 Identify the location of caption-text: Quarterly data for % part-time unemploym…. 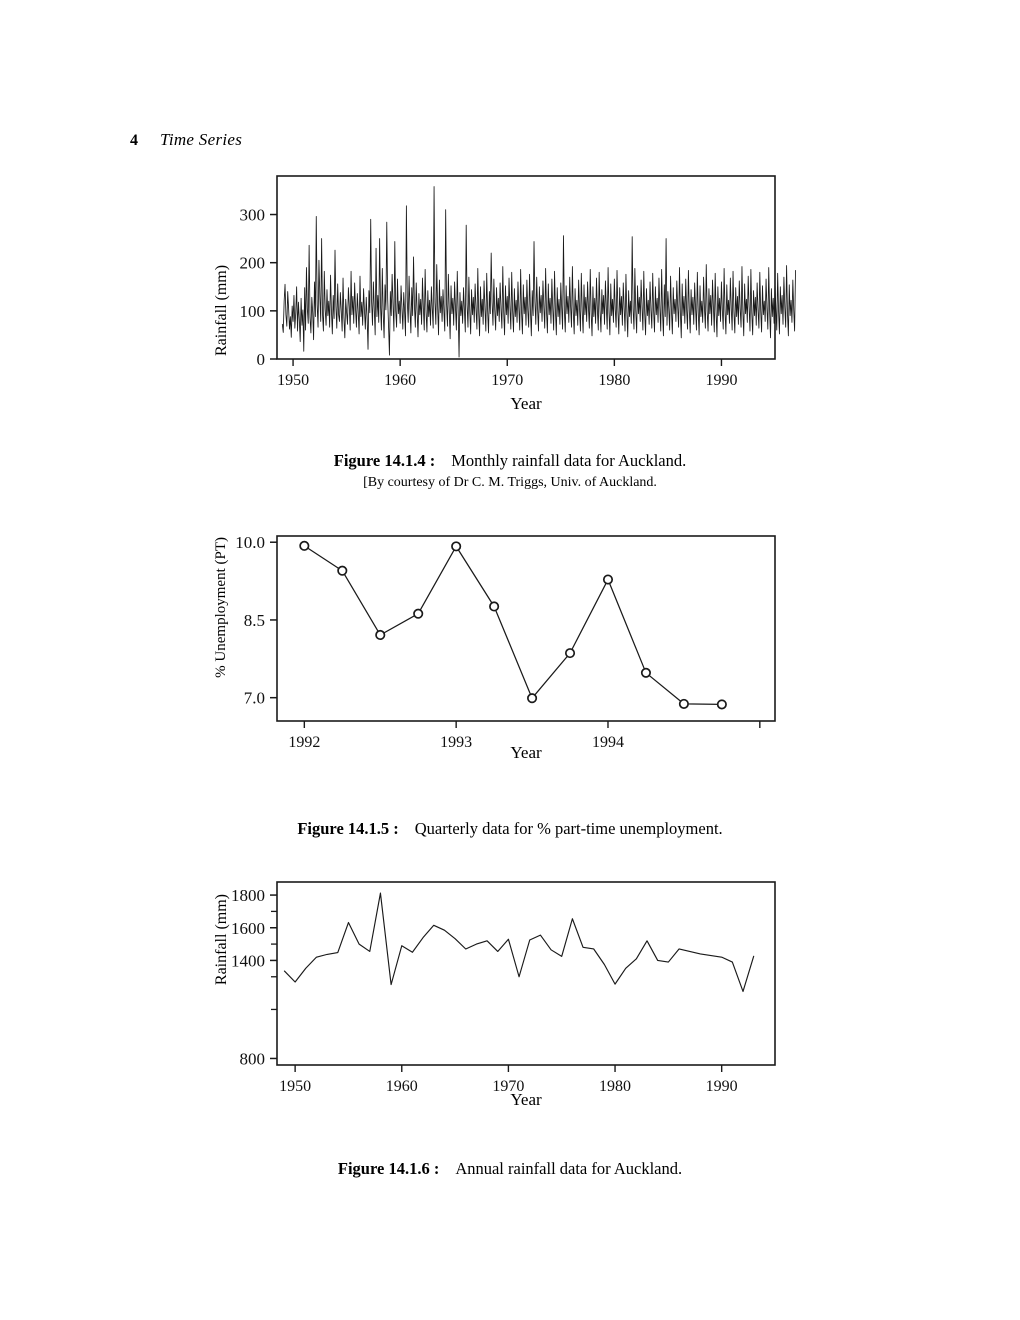
(568, 828).